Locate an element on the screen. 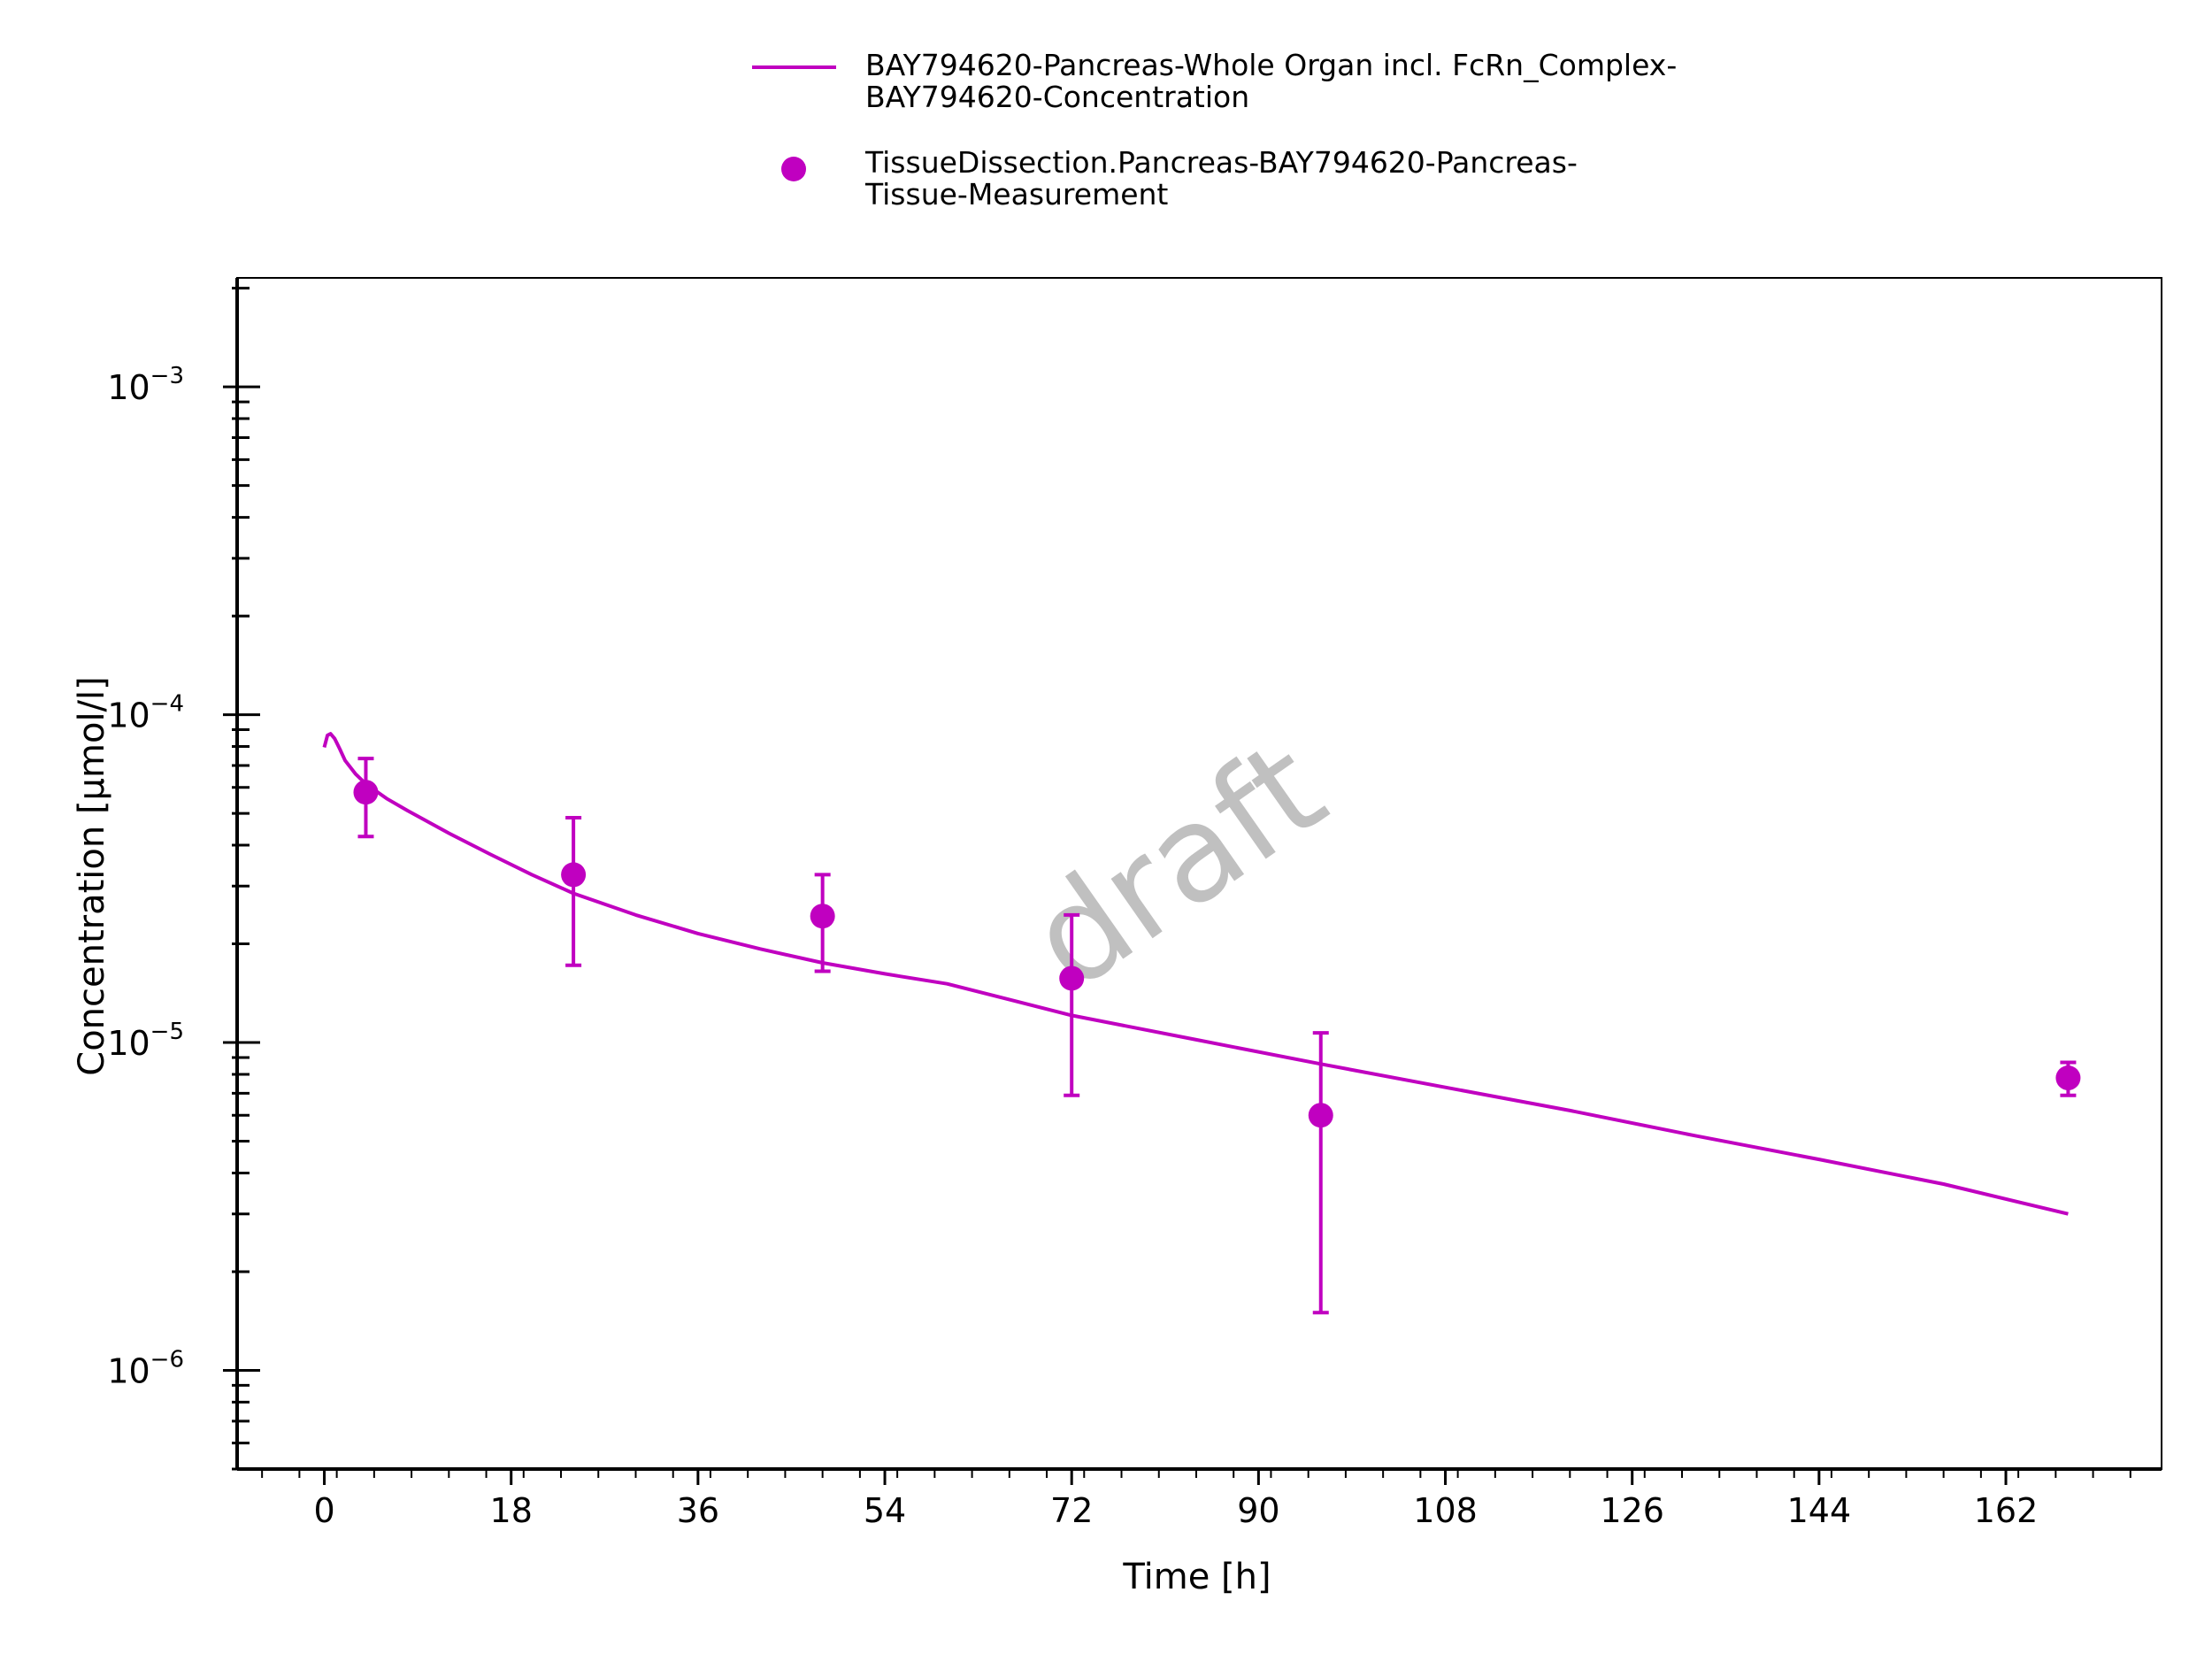  legend-marker-label-2: Tissue-Measurement is located at coordinates (1016, 195).